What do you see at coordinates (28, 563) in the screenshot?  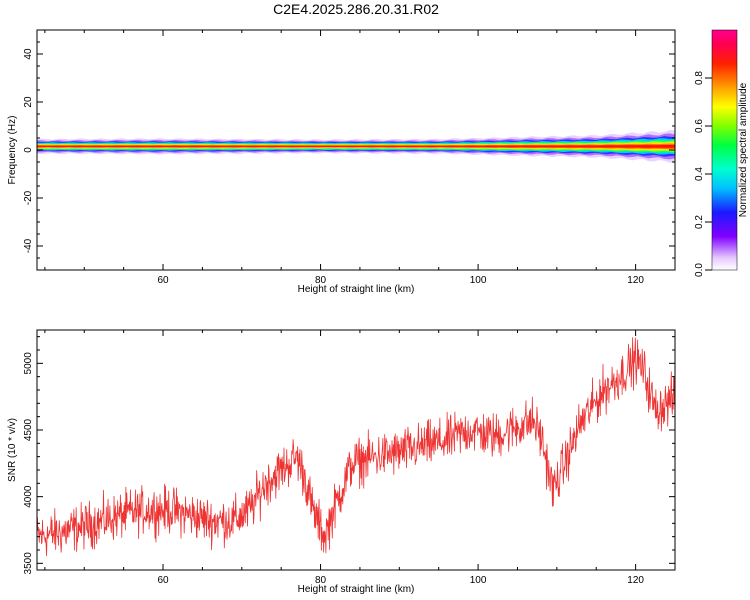 I see `snr-ytick-label: 3500` at bounding box center [28, 563].